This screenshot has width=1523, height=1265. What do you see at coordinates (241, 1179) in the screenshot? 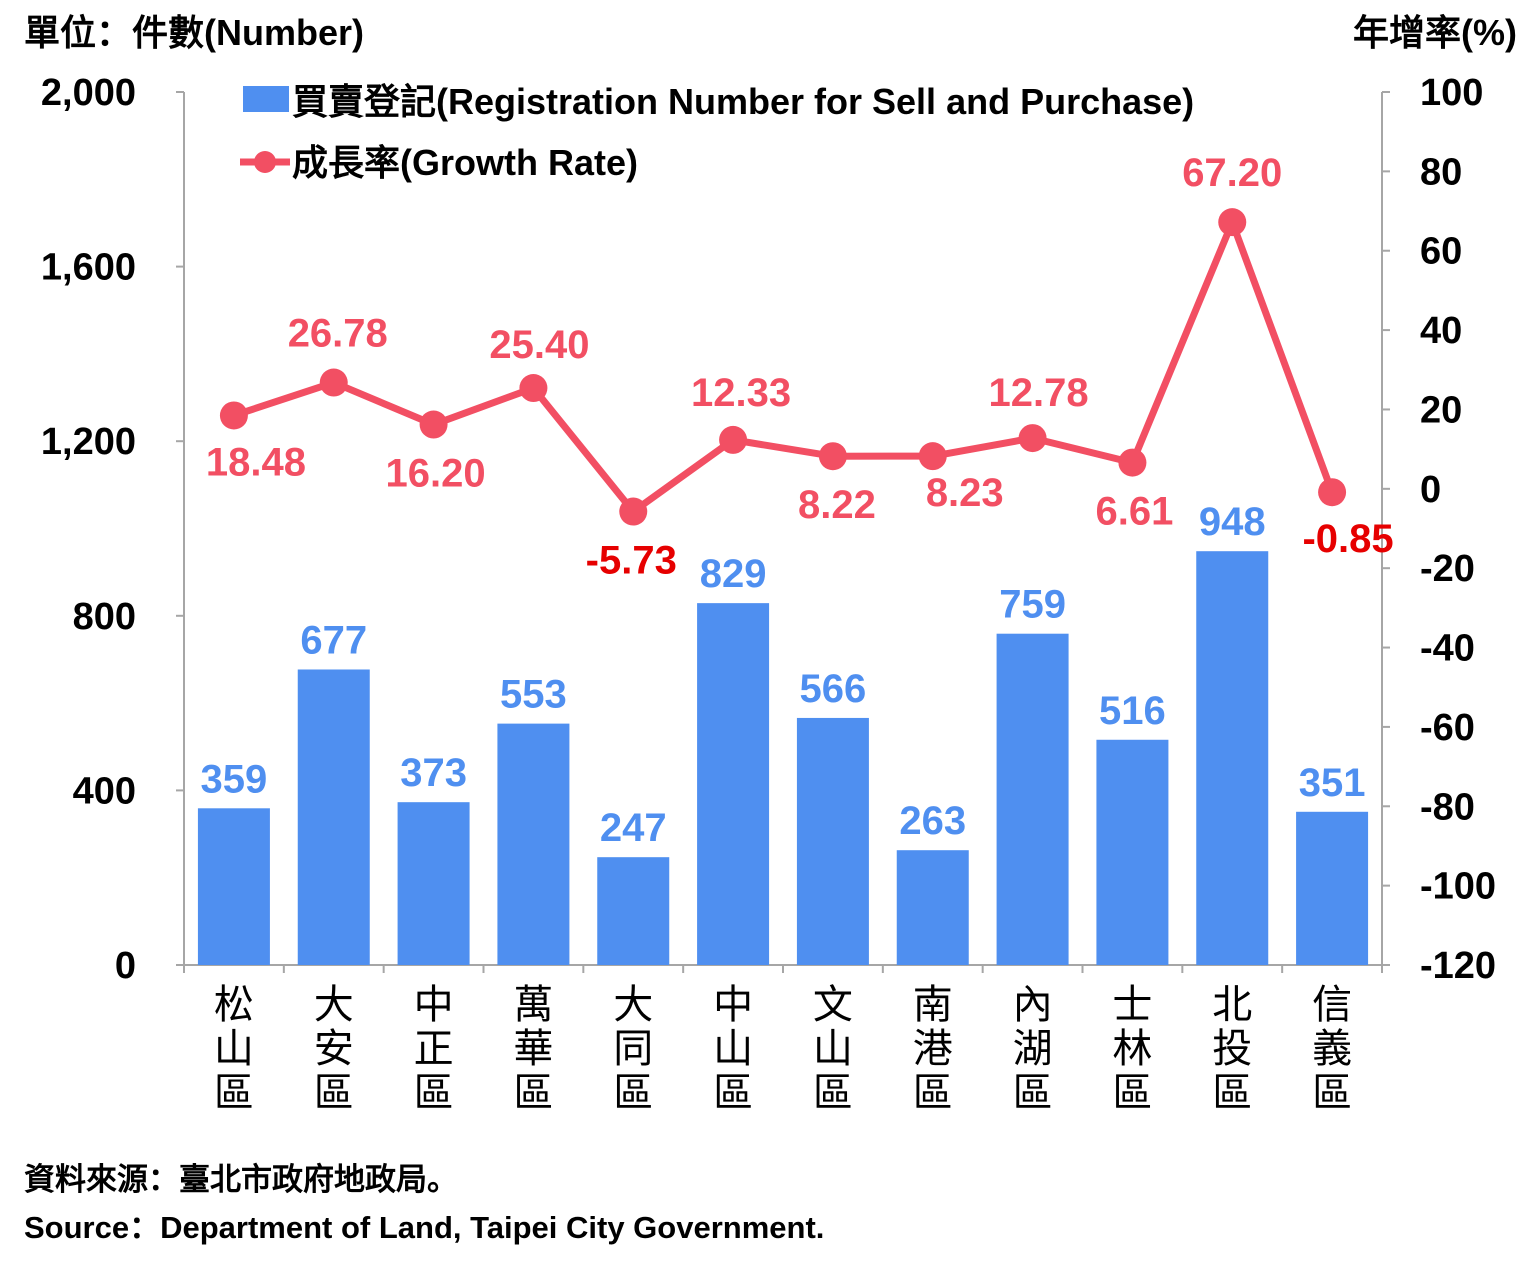
I see `source-chinese: 資料來源：臺北市政府地政局。` at bounding box center [241, 1179].